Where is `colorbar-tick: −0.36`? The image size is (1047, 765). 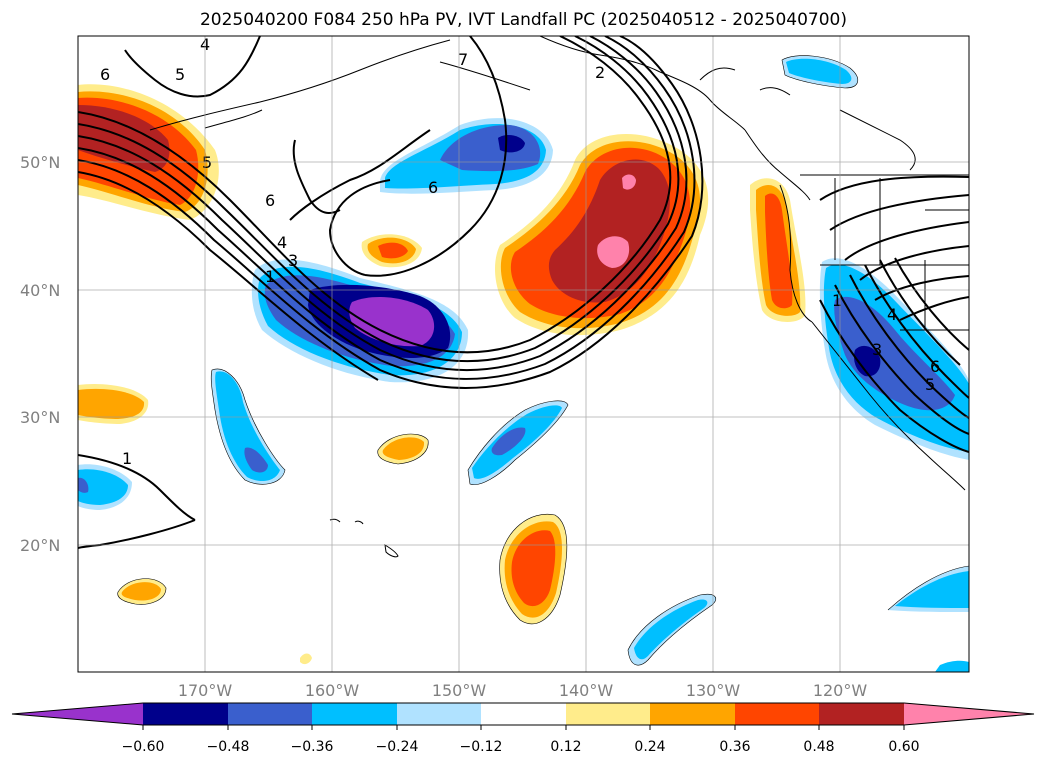
colorbar-tick: −0.36 is located at coordinates (312, 747).